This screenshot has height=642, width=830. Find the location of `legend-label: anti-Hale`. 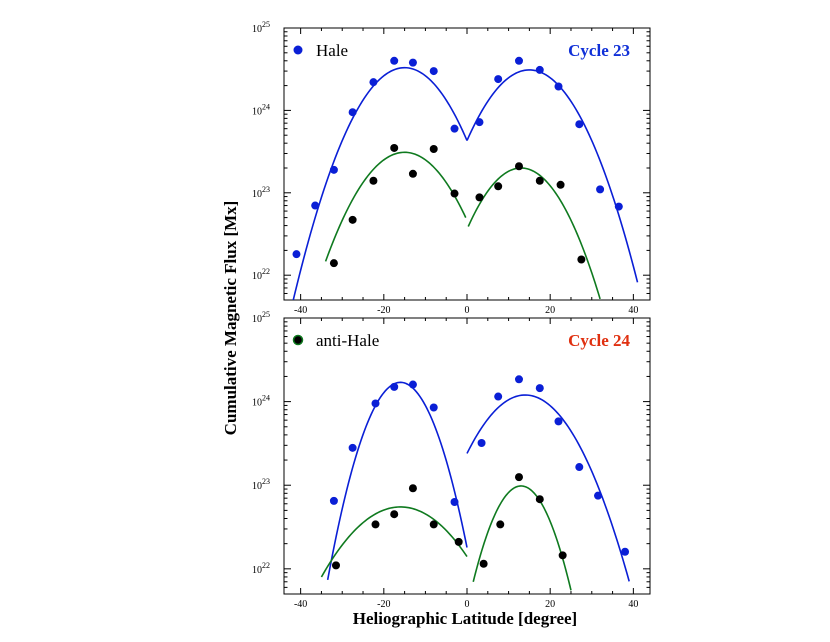

legend-label: anti-Hale is located at coordinates (347, 340).